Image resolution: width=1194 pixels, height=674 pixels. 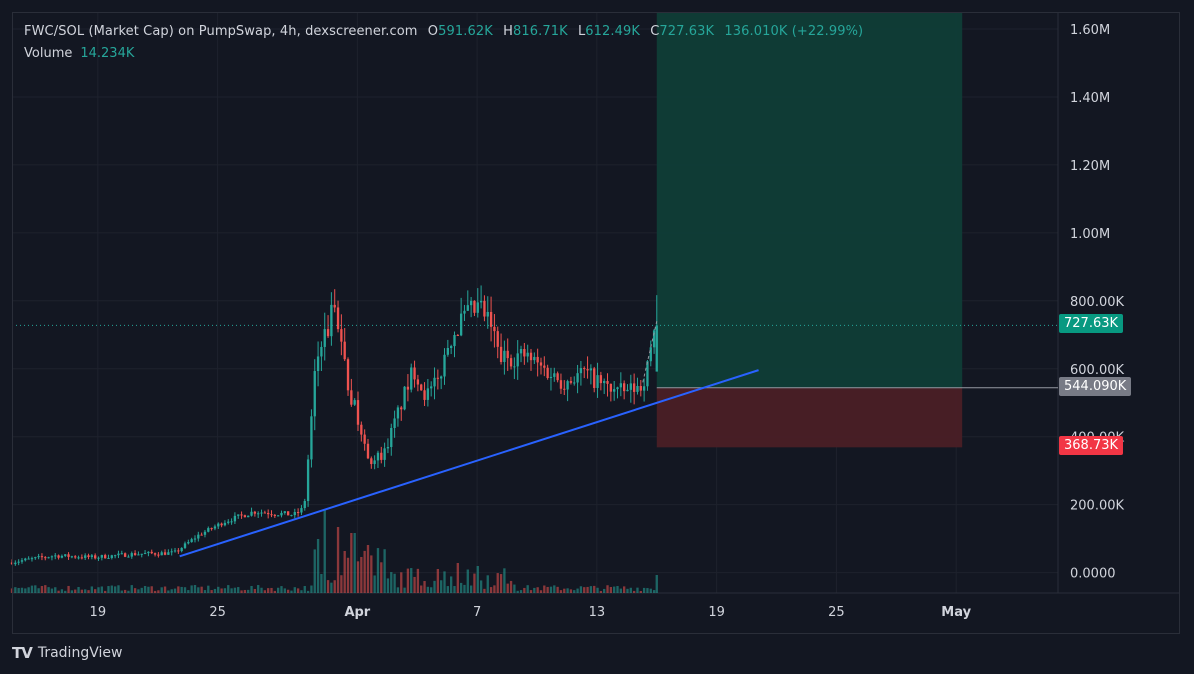 I want to click on tradingview-brand: TV TradingView, so click(x=67, y=653).